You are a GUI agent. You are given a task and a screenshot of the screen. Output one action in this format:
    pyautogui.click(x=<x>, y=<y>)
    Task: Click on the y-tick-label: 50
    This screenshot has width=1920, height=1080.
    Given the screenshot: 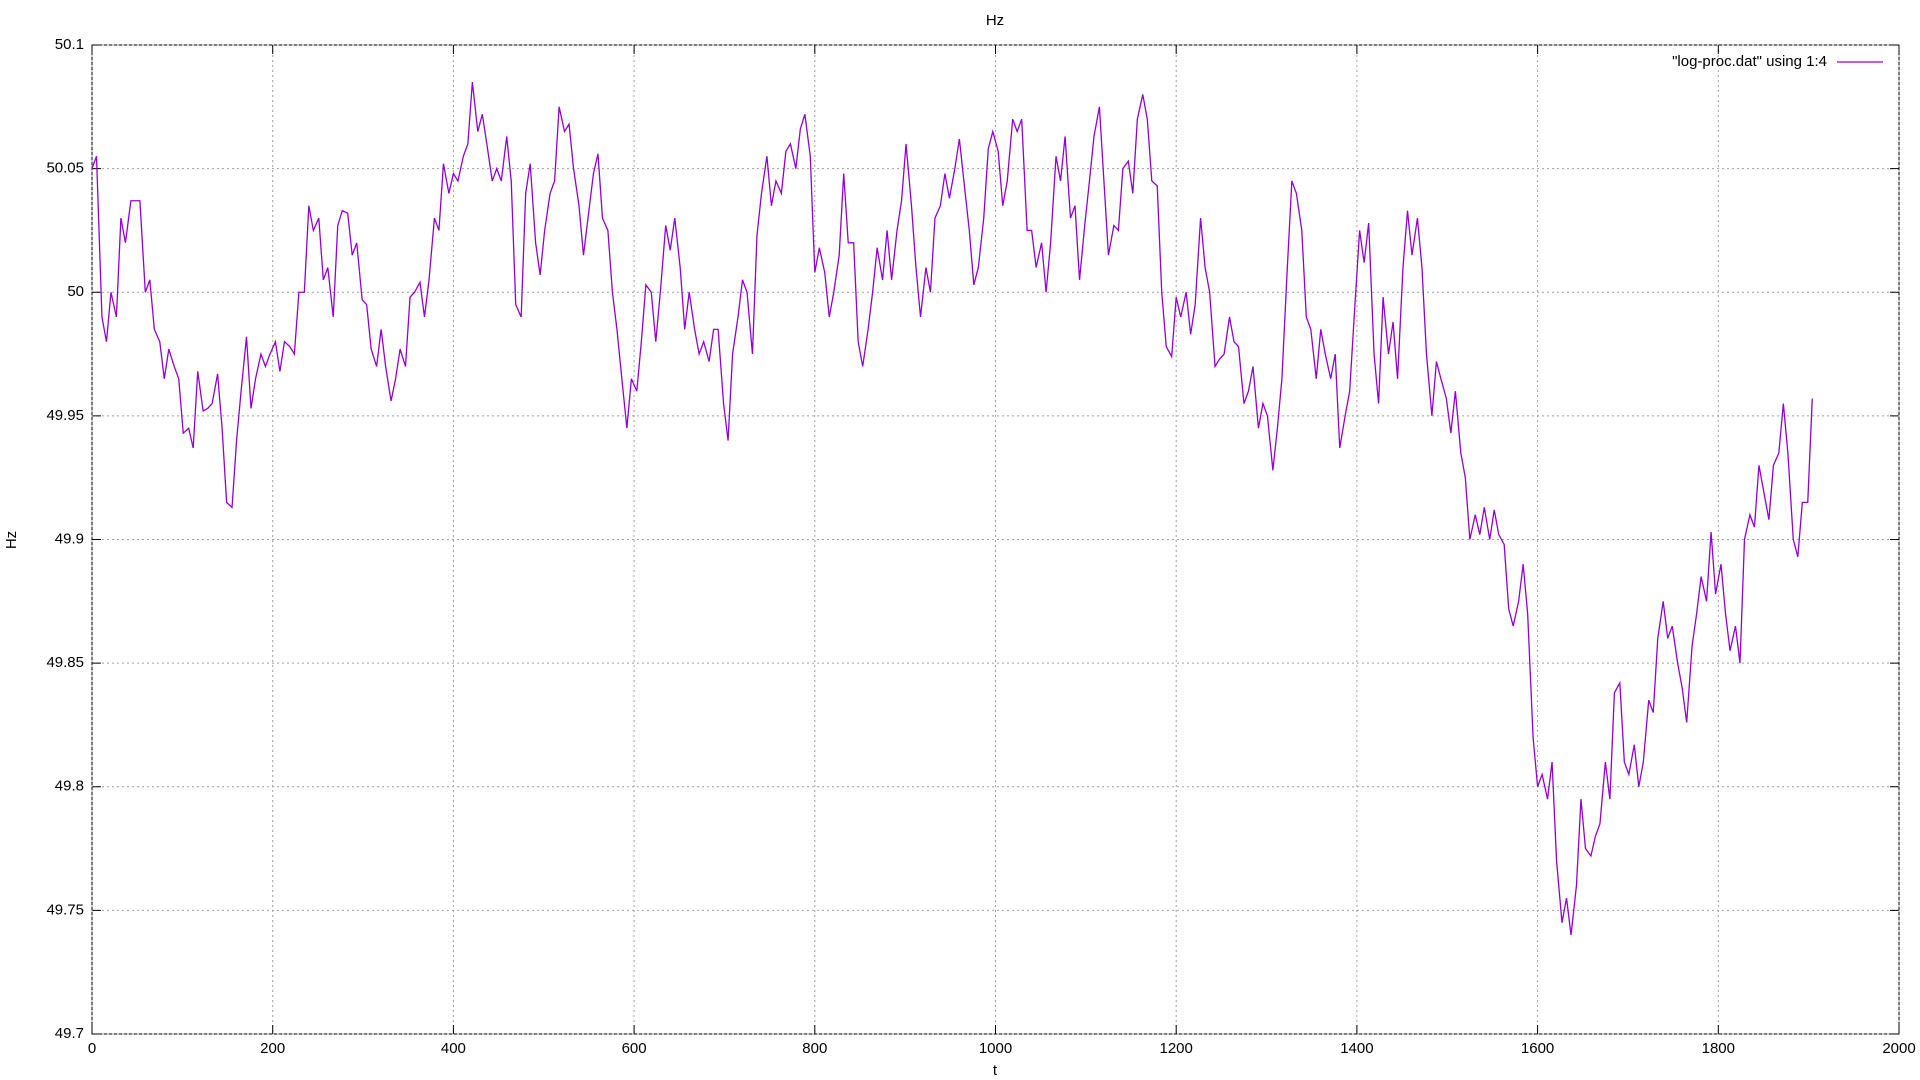 What is the action you would take?
    pyautogui.click(x=75, y=291)
    